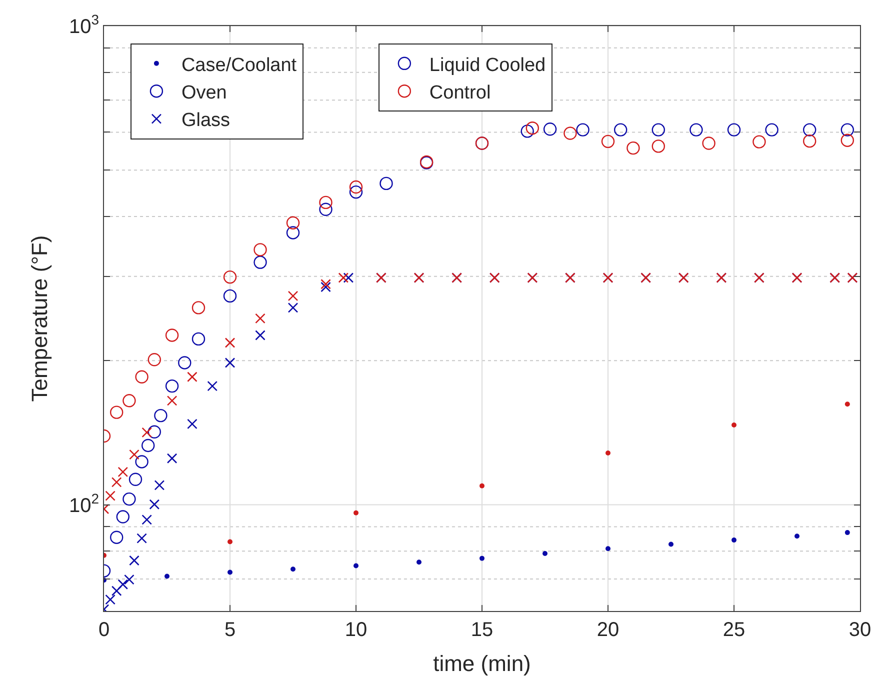  What do you see at coordinates (608, 630) in the screenshot?
I see `x-tick-label: 20` at bounding box center [608, 630].